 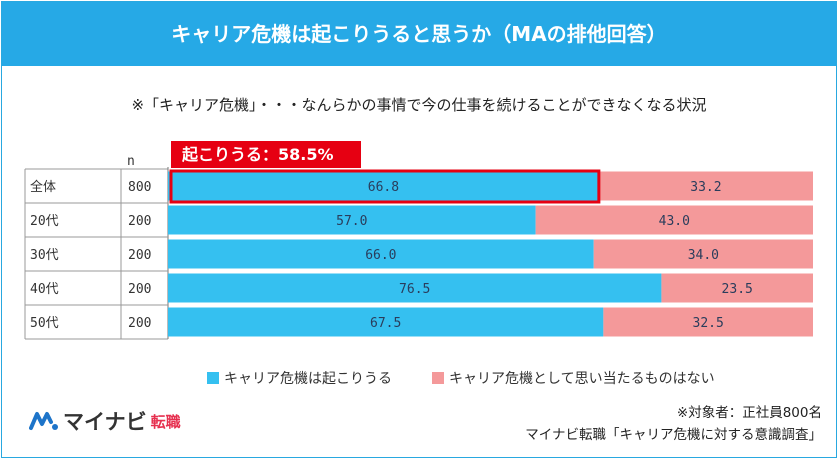 I want to click on bar-value-label: 57.0, so click(x=351, y=221).